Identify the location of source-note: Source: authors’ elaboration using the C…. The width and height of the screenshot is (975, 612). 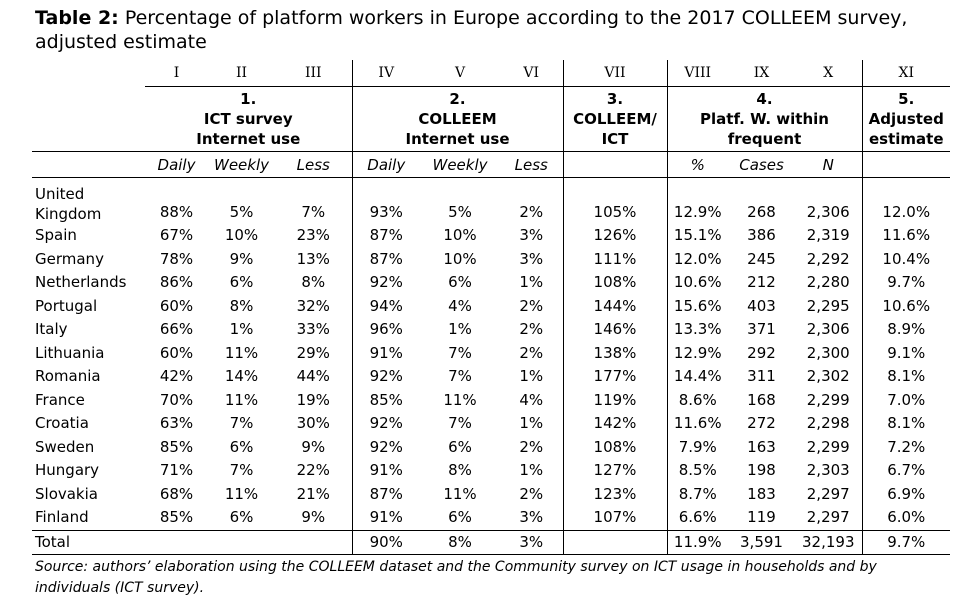
(456, 577).